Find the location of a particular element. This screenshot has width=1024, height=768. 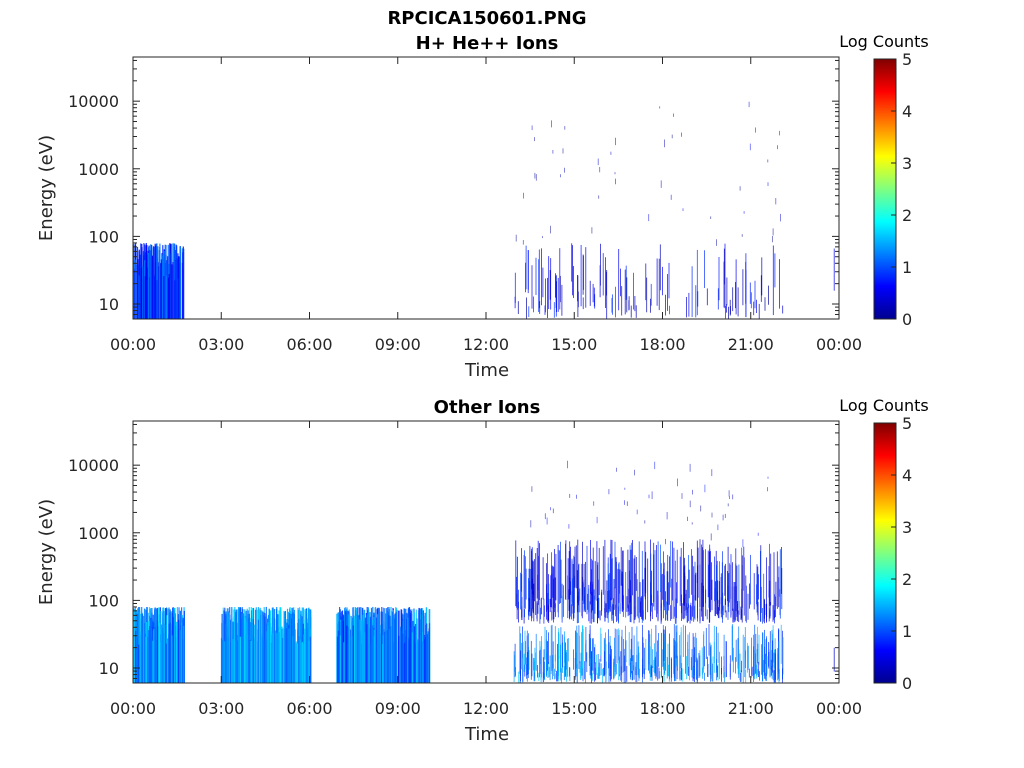

panel-title: Other Ions is located at coordinates (487, 407).